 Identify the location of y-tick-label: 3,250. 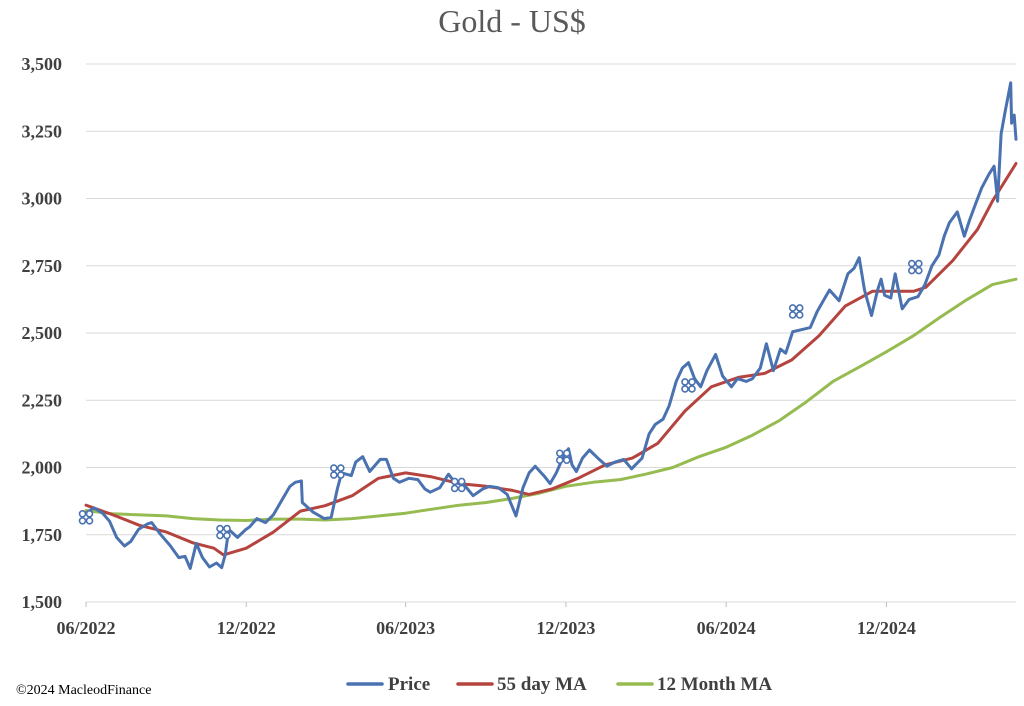
(42, 131).